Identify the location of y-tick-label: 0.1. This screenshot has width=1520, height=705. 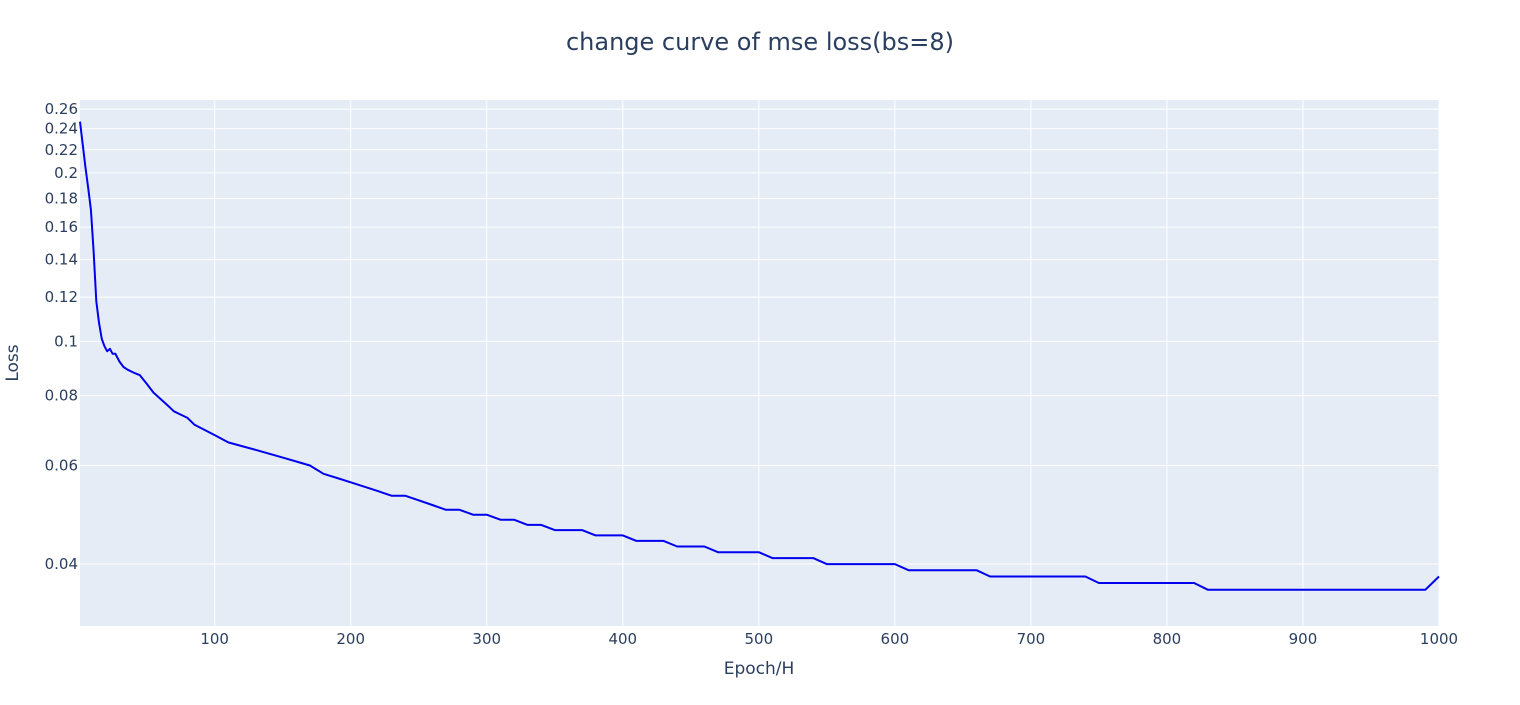
(66, 341).